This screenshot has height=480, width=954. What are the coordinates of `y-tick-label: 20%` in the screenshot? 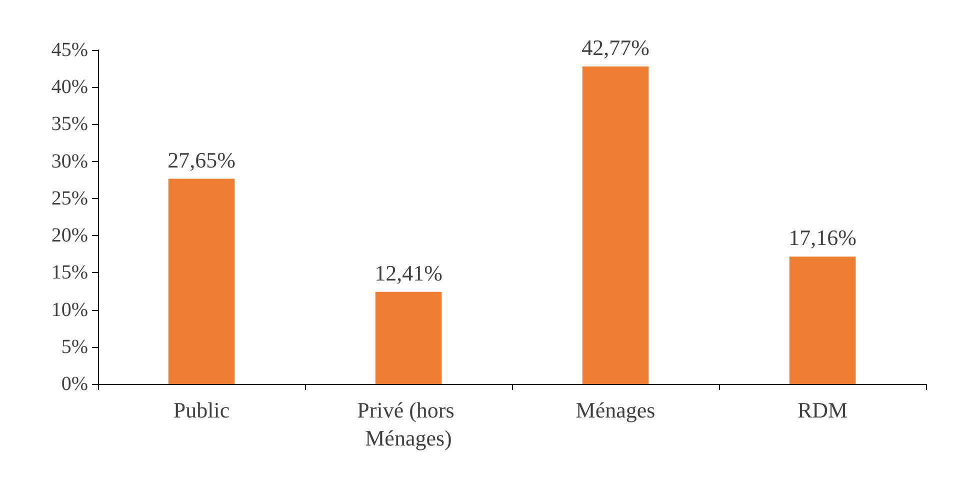 It's located at (69, 235).